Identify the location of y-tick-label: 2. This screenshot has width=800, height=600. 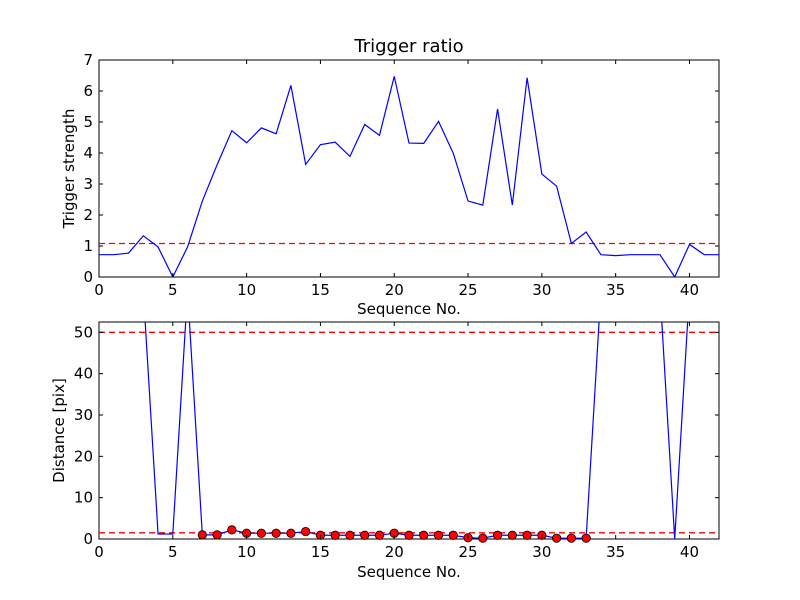
(88, 215).